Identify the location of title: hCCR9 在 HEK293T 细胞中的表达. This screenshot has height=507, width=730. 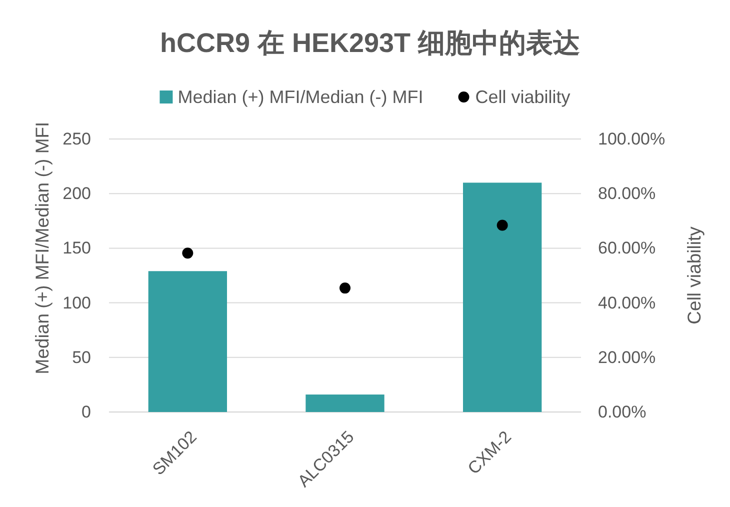
(370, 43).